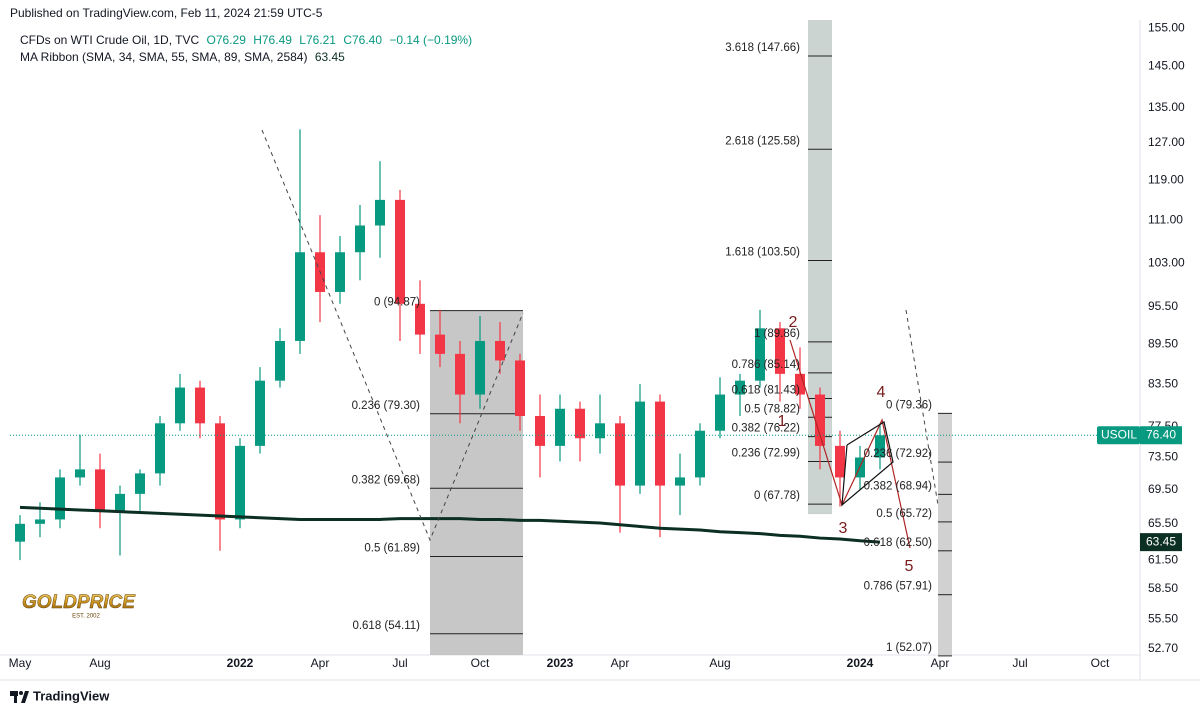 This screenshot has width=1200, height=713. What do you see at coordinates (898, 454) in the screenshot?
I see `fib-label: 0.236 (72.92)` at bounding box center [898, 454].